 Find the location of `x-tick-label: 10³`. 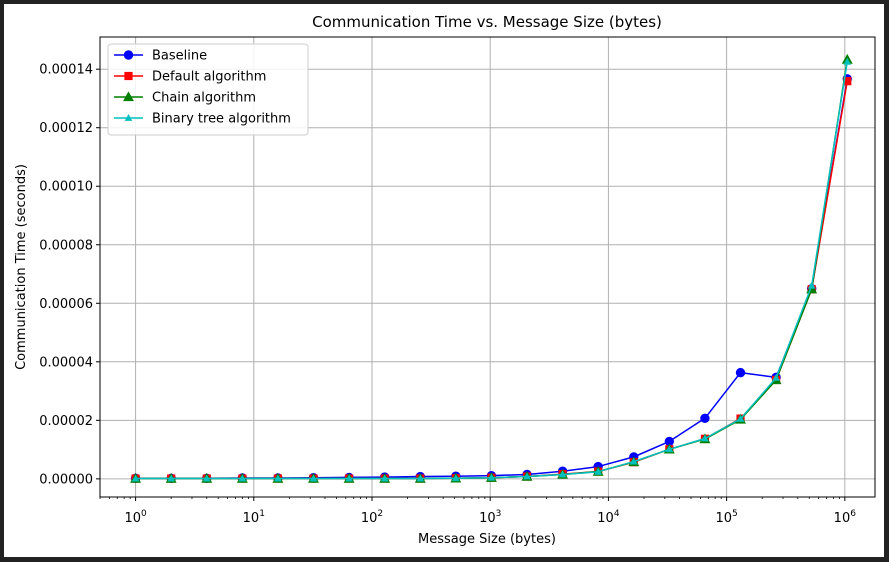

x-tick-label: 10³ is located at coordinates (490, 517).